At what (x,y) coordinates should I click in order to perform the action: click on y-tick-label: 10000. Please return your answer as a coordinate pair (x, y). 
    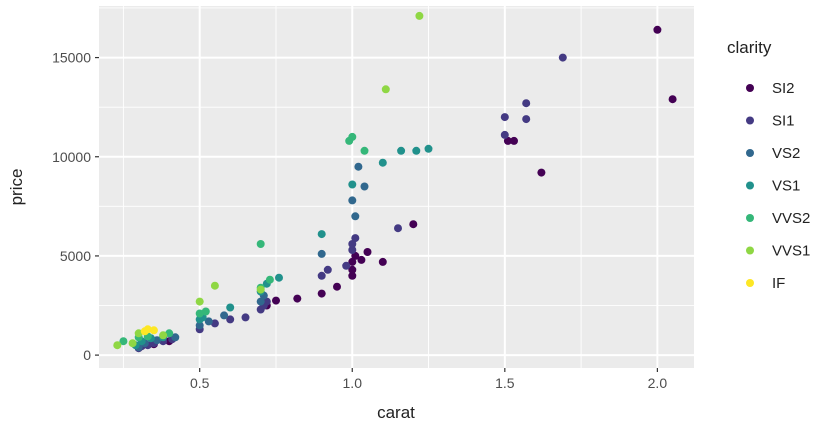
    Looking at the image, I should click on (71, 157).